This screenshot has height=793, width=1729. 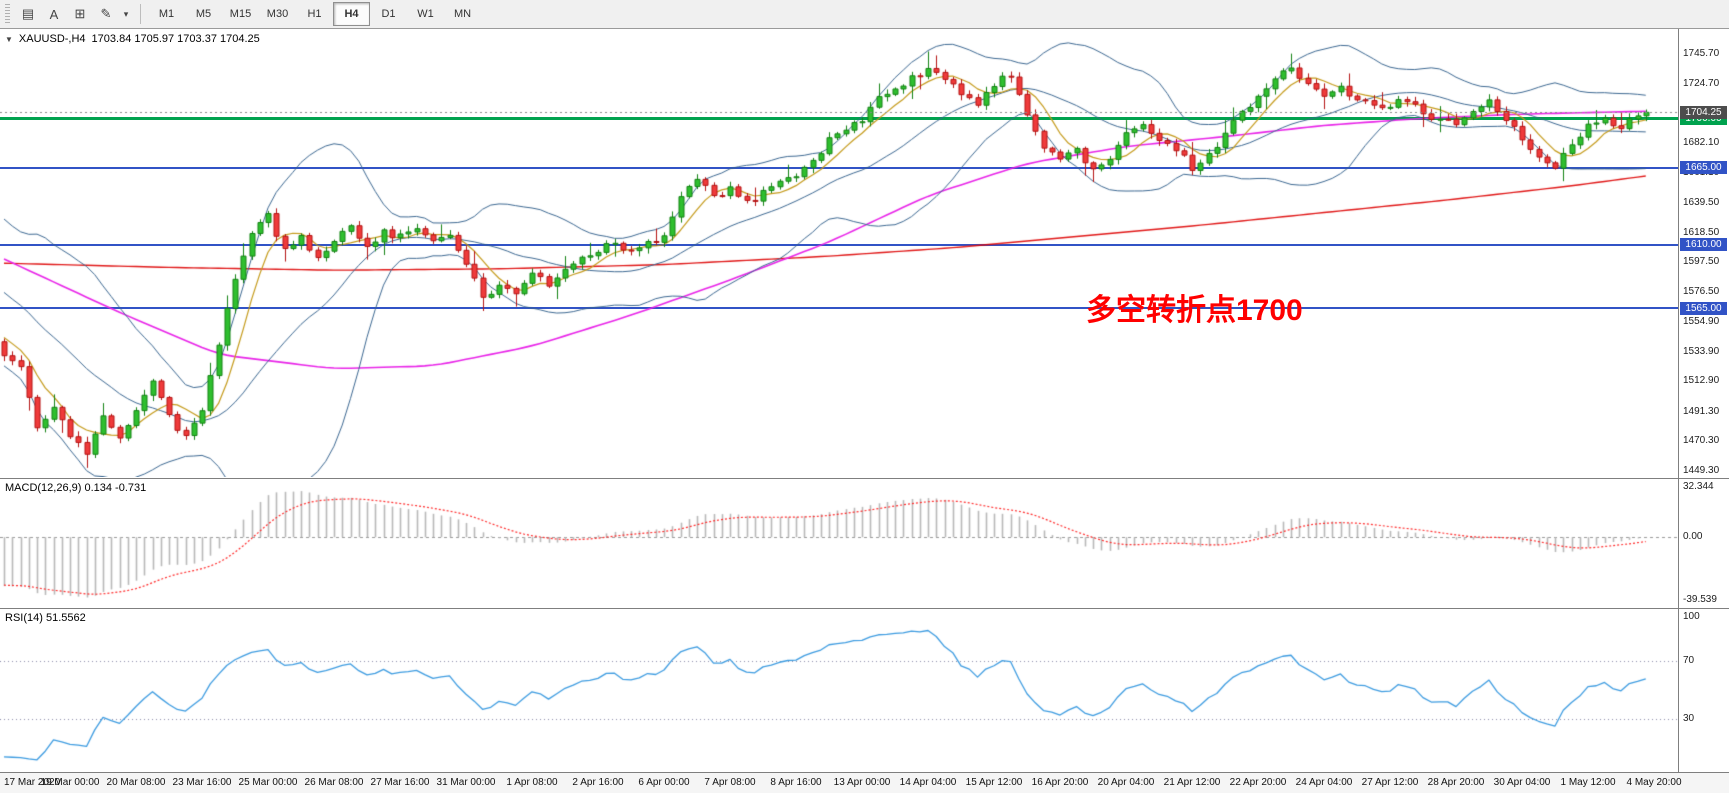 What do you see at coordinates (462, 14) in the screenshot?
I see `timeframe-mn-button: MN` at bounding box center [462, 14].